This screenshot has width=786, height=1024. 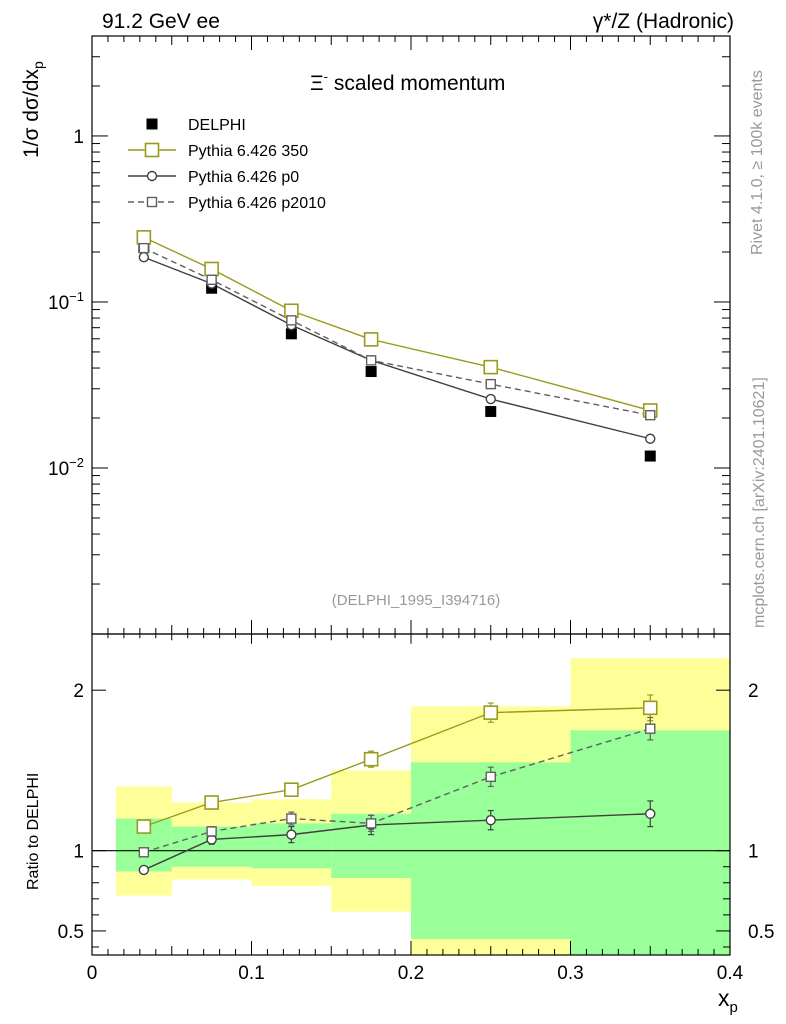 I want to click on legend-label: Pythia 6.426 p2010, so click(x=257, y=203).